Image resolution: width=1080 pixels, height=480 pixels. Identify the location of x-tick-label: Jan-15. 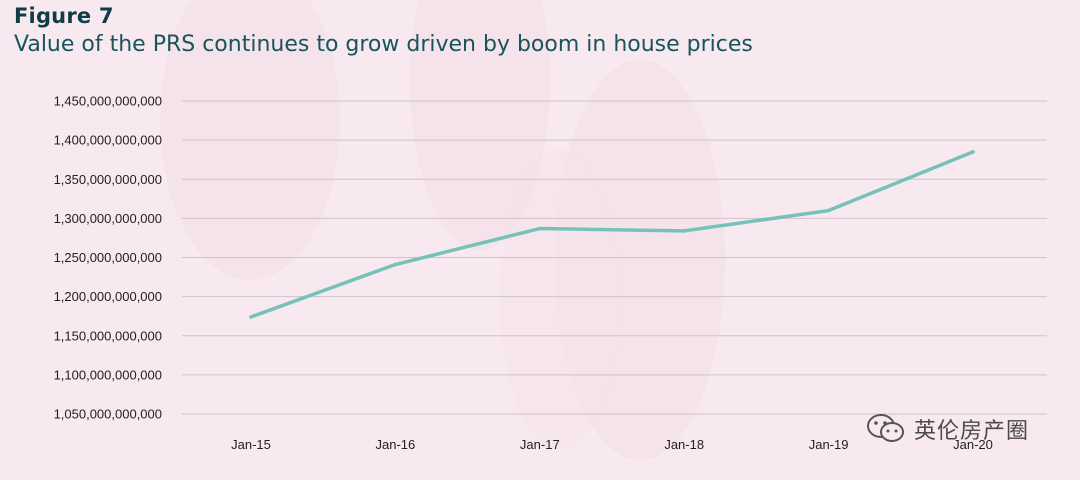
(251, 444).